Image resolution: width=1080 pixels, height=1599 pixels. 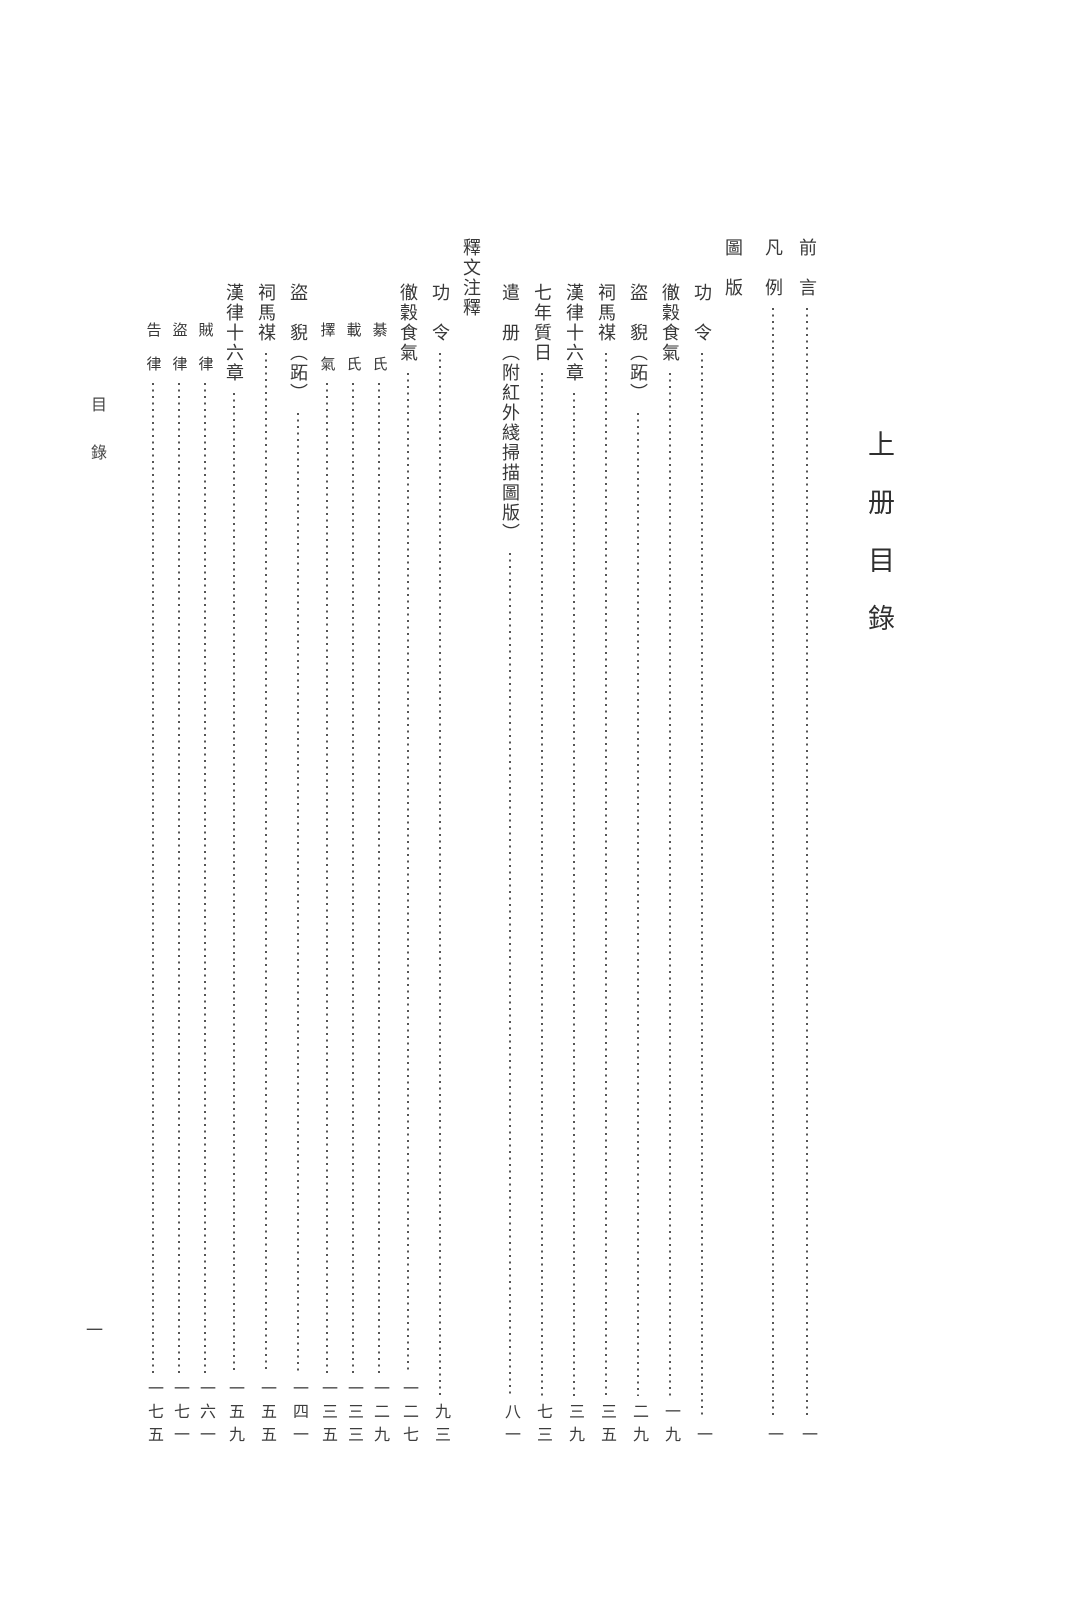 What do you see at coordinates (733, 268) in the screenshot?
I see `entry-title: 圖 版` at bounding box center [733, 268].